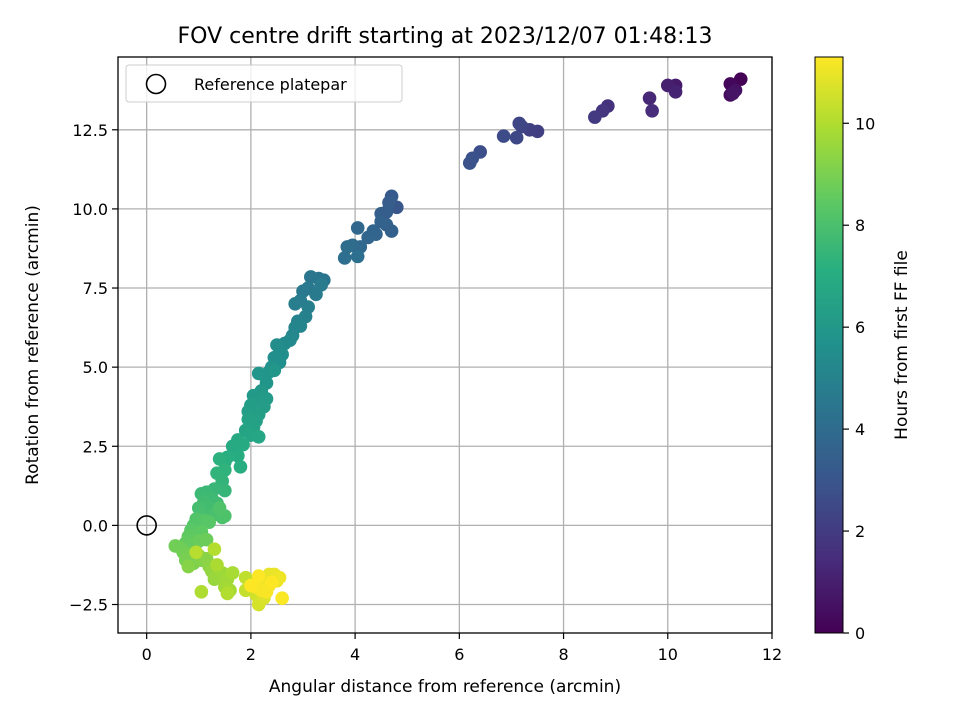  Describe the element at coordinates (445, 687) in the screenshot. I see `x-axis-label: Angular distance from reference (arcmin)` at that location.